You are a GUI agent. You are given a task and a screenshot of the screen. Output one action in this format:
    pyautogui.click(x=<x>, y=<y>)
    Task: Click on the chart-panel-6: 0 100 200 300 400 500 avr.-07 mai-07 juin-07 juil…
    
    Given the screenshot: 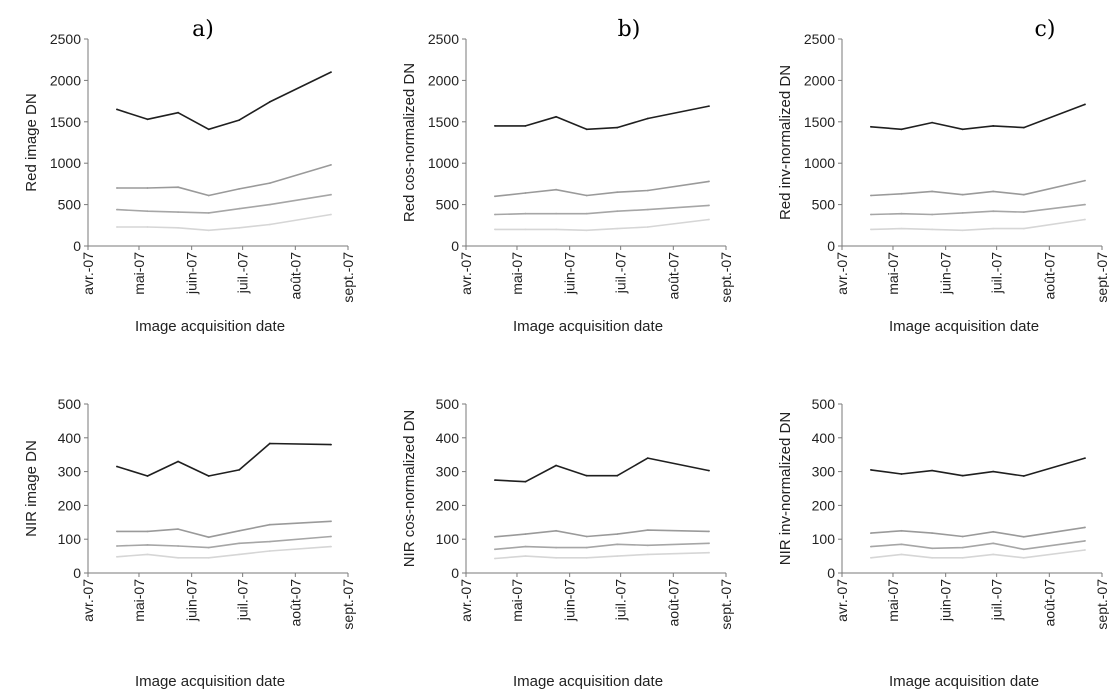 What is the action you would take?
    pyautogui.click(x=943, y=543)
    